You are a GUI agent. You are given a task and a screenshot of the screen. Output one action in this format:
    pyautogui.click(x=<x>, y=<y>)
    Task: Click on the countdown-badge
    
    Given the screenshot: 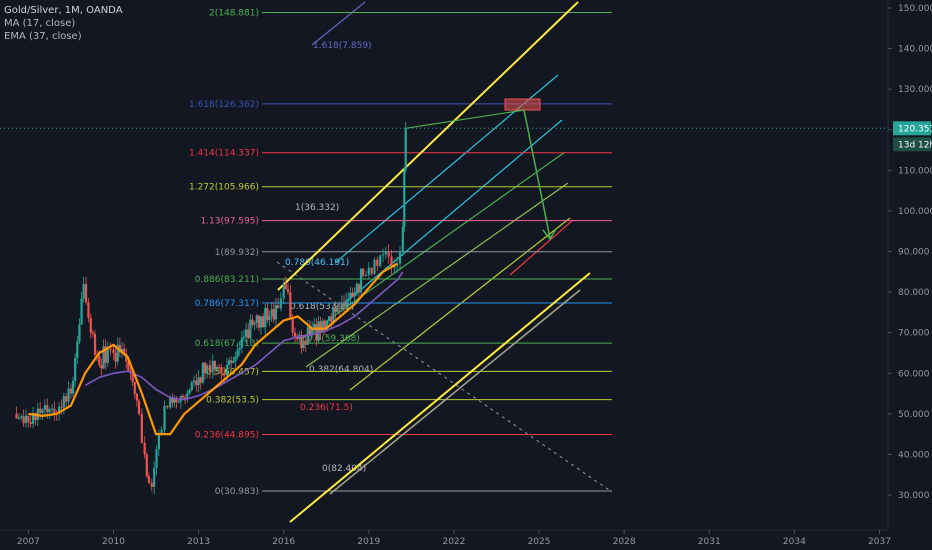 What is the action you would take?
    pyautogui.click(x=912, y=144)
    